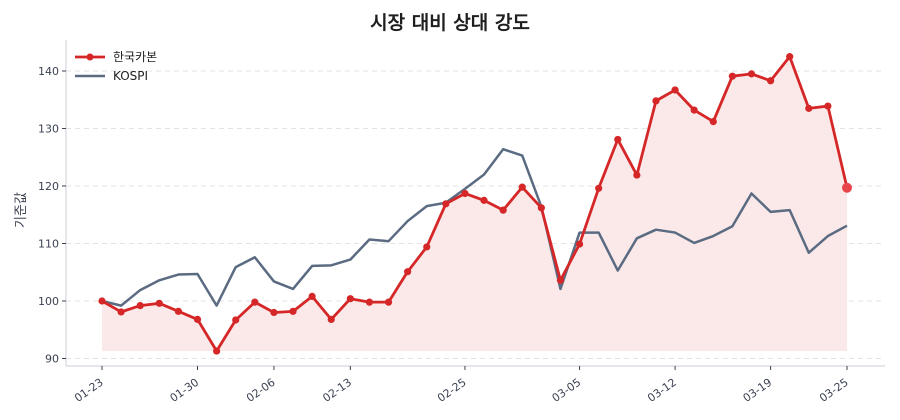 This screenshot has width=900, height=420. Describe the element at coordinates (185, 390) in the screenshot. I see `x-tick-label: 01-30` at that location.